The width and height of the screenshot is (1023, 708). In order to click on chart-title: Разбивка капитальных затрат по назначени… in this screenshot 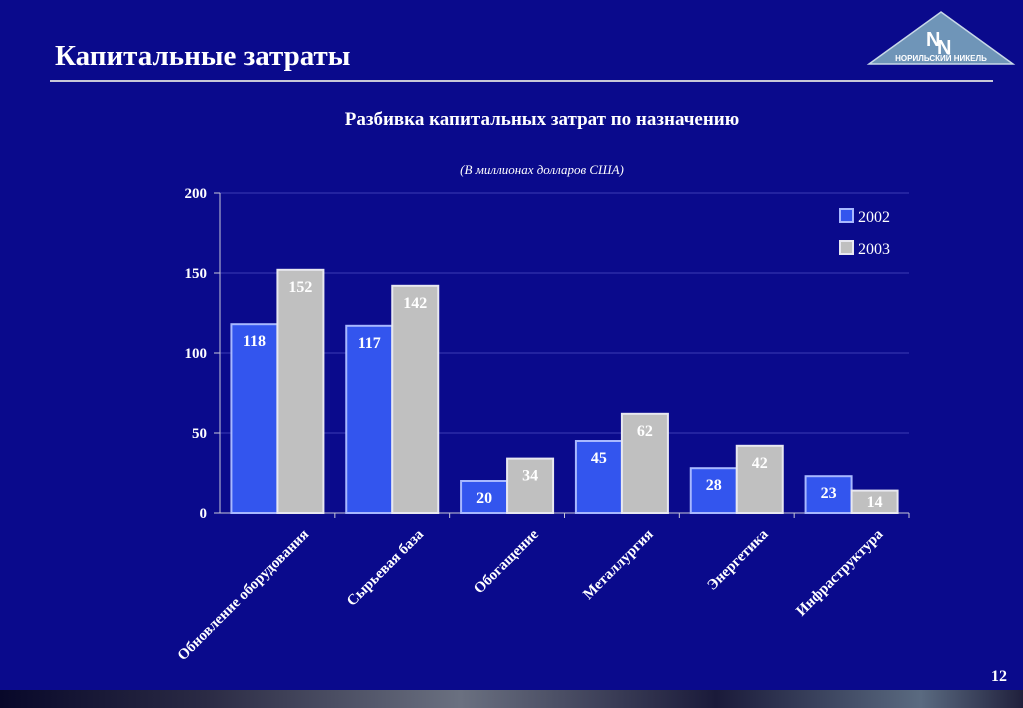, I will do `click(542, 119)`.